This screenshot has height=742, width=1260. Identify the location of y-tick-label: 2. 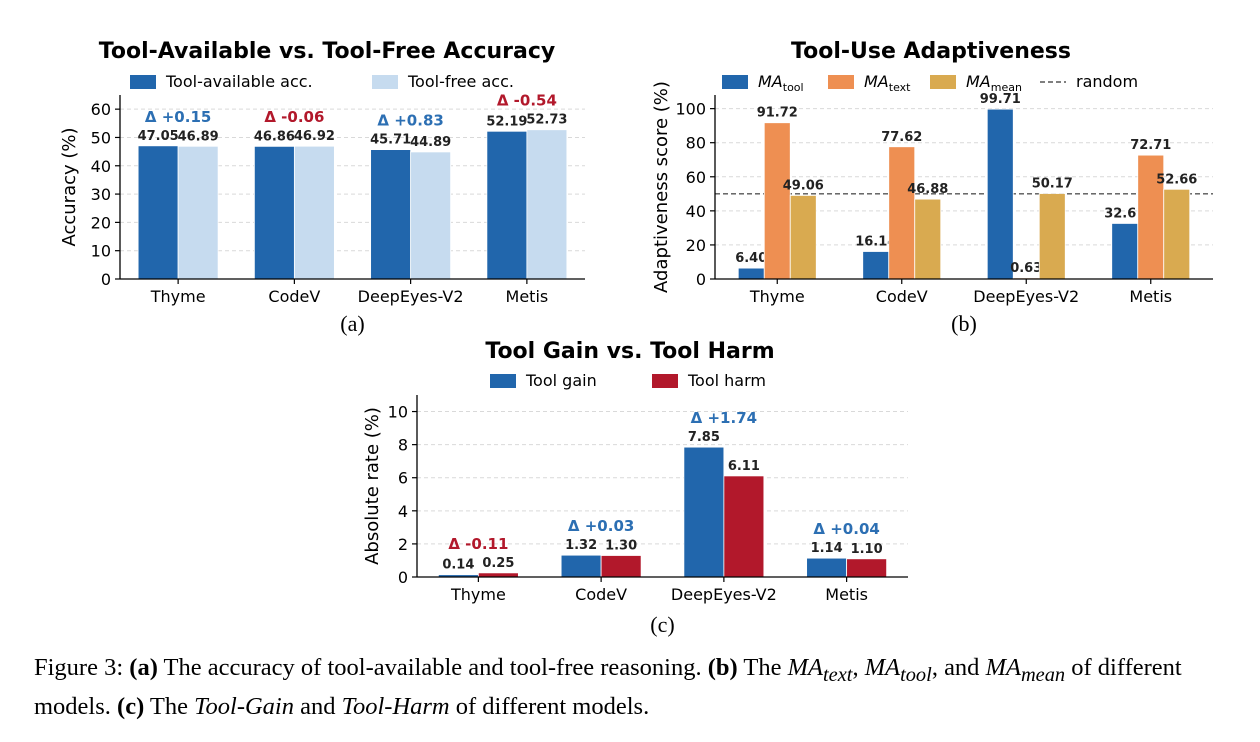
(403, 544).